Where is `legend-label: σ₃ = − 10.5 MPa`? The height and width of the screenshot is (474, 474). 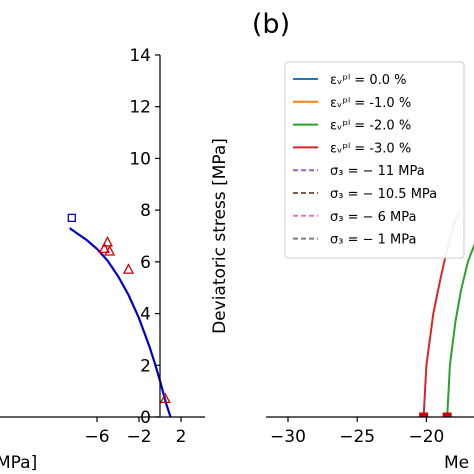
legend-label: σ₃ = − 10.5 MPa is located at coordinates (383, 194).